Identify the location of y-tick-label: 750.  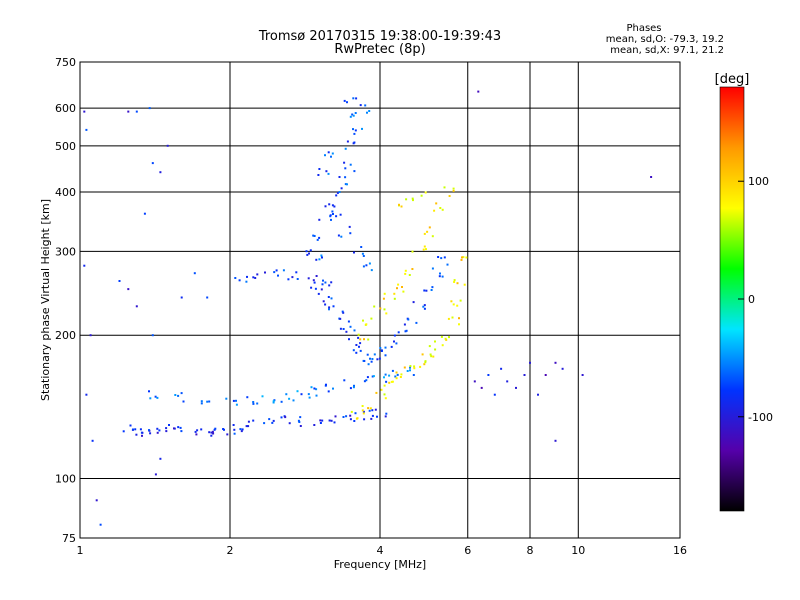
(65, 62).